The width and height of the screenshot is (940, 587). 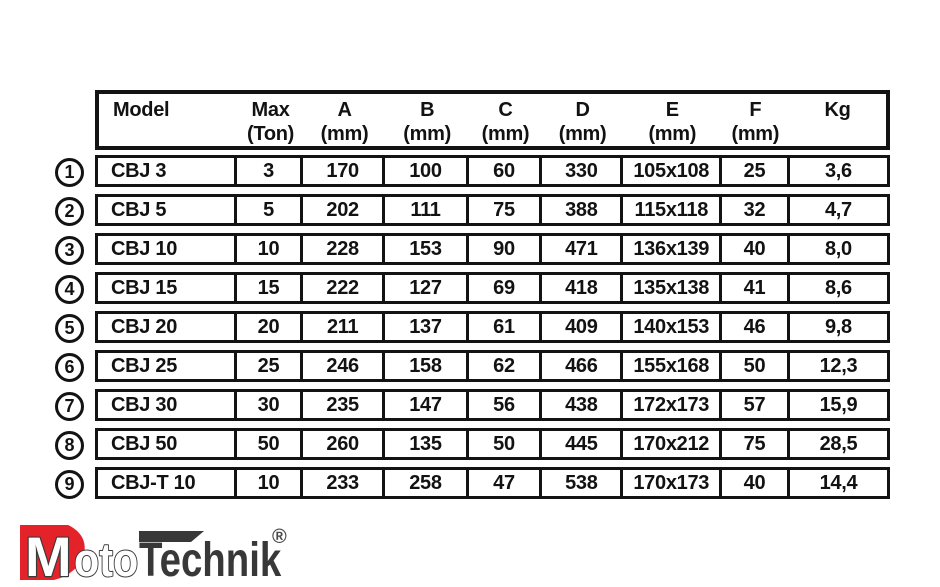 I want to click on cell-a: 228, so click(x=344, y=249).